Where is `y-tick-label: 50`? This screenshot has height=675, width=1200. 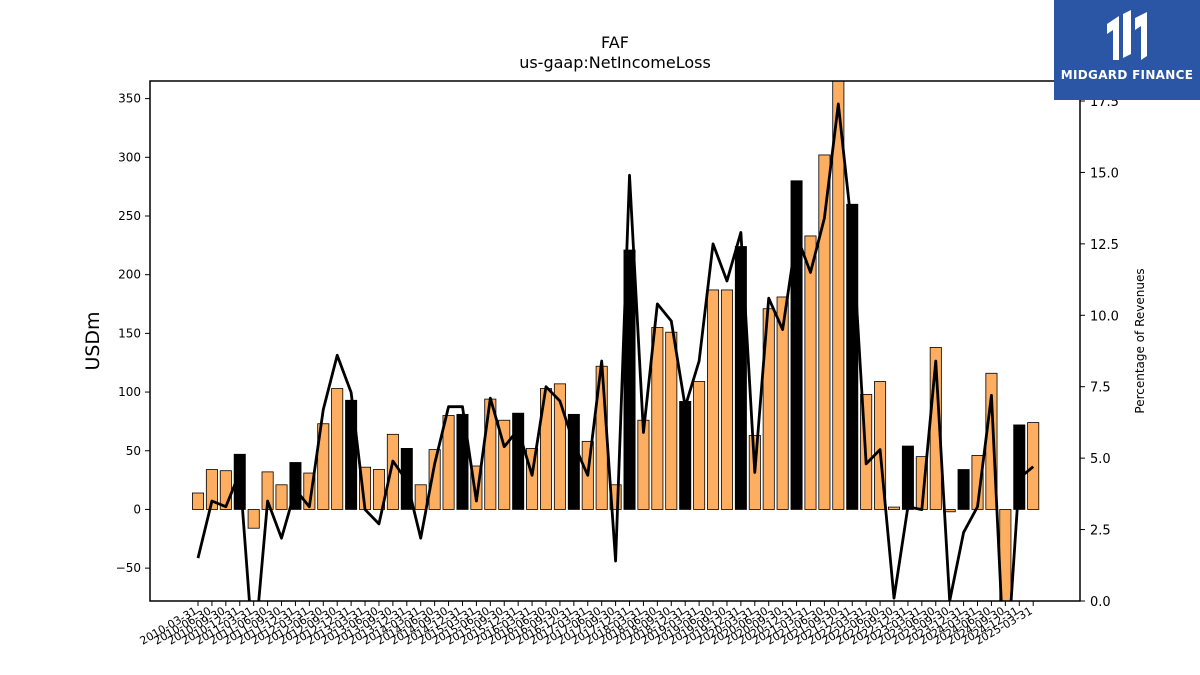
y-tick-label: 50 is located at coordinates (133, 451).